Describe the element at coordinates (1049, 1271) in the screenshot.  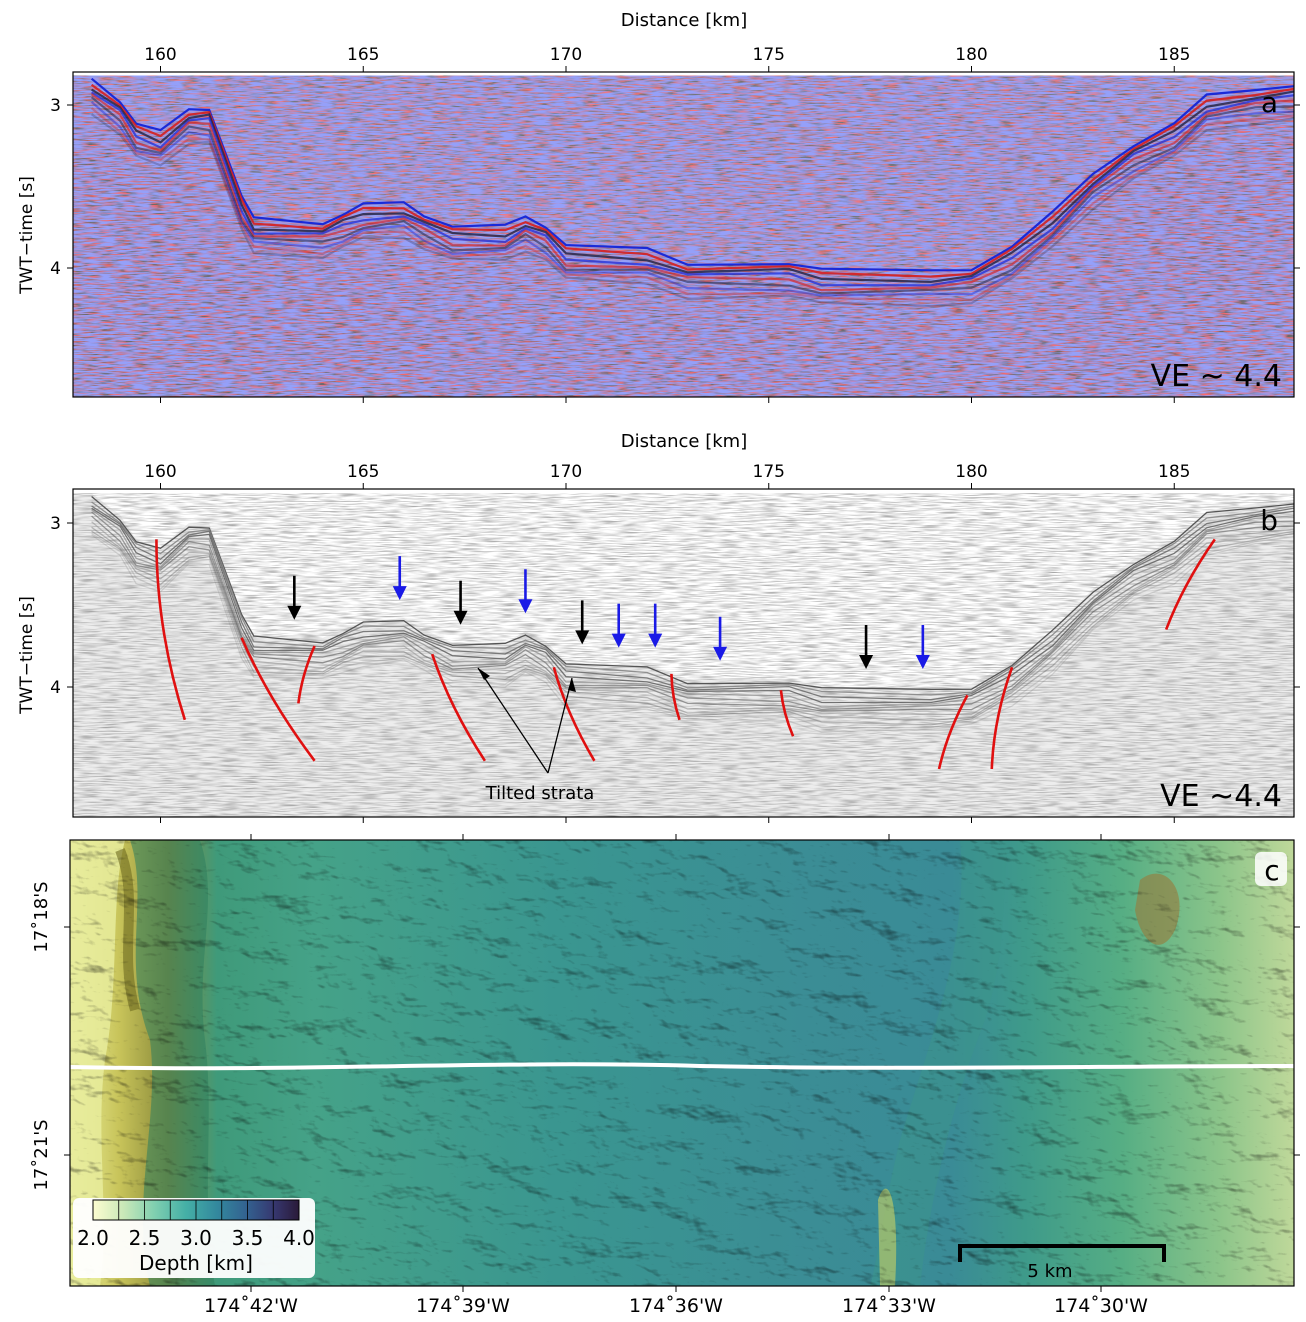
I see `scale-bar-label: 5 km` at that location.